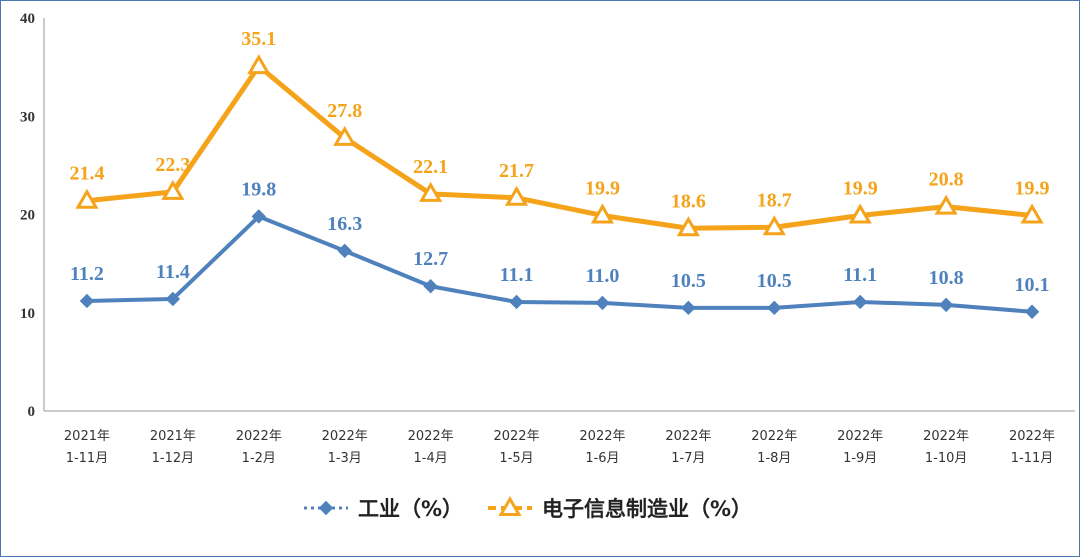 Image resolution: width=1080 pixels, height=557 pixels. Describe the element at coordinates (431, 447) in the screenshot. I see `x-tick-label: 2022年 1-4月` at that location.